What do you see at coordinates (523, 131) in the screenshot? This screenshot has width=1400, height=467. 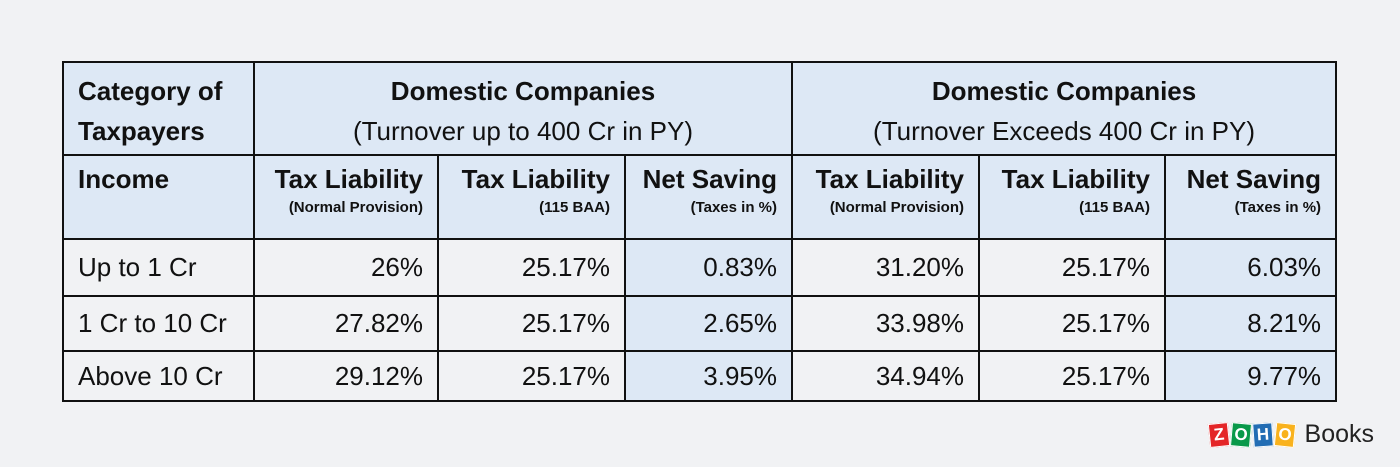 I see `group-subtitle: (Turnover up to 400 Cr in PY)` at bounding box center [523, 131].